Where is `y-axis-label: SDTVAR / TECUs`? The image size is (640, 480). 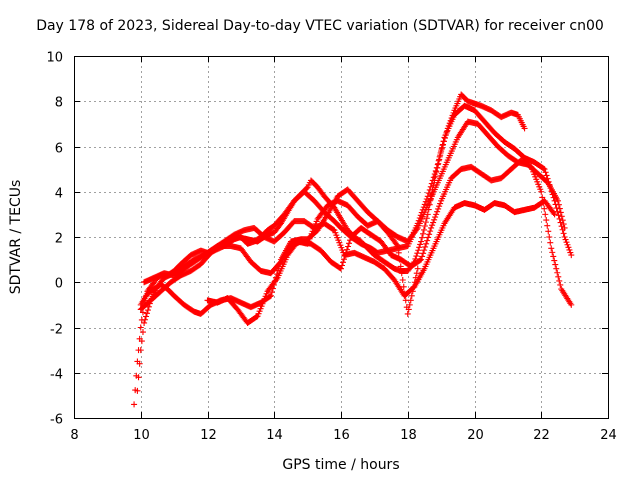 y-axis-label: SDTVAR / TECUs is located at coordinates (16, 237).